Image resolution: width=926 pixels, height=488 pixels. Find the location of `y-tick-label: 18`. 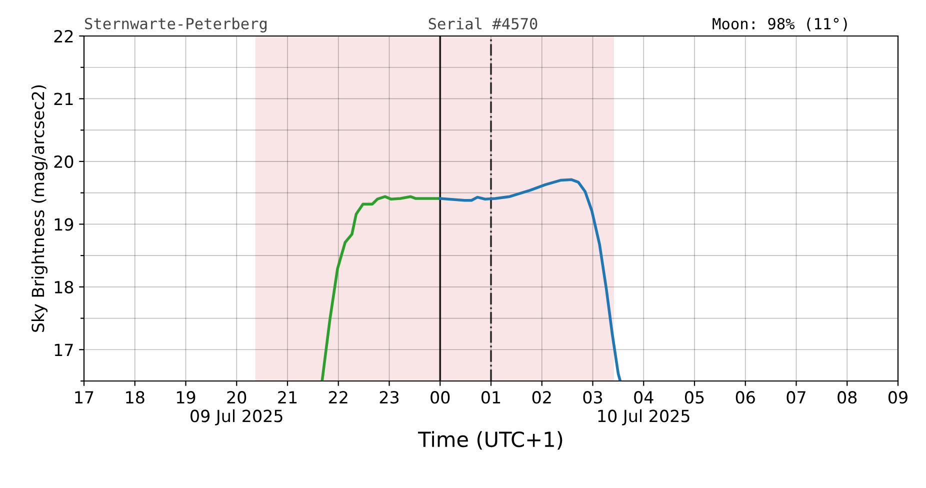

y-tick-label: 18 is located at coordinates (64, 287).